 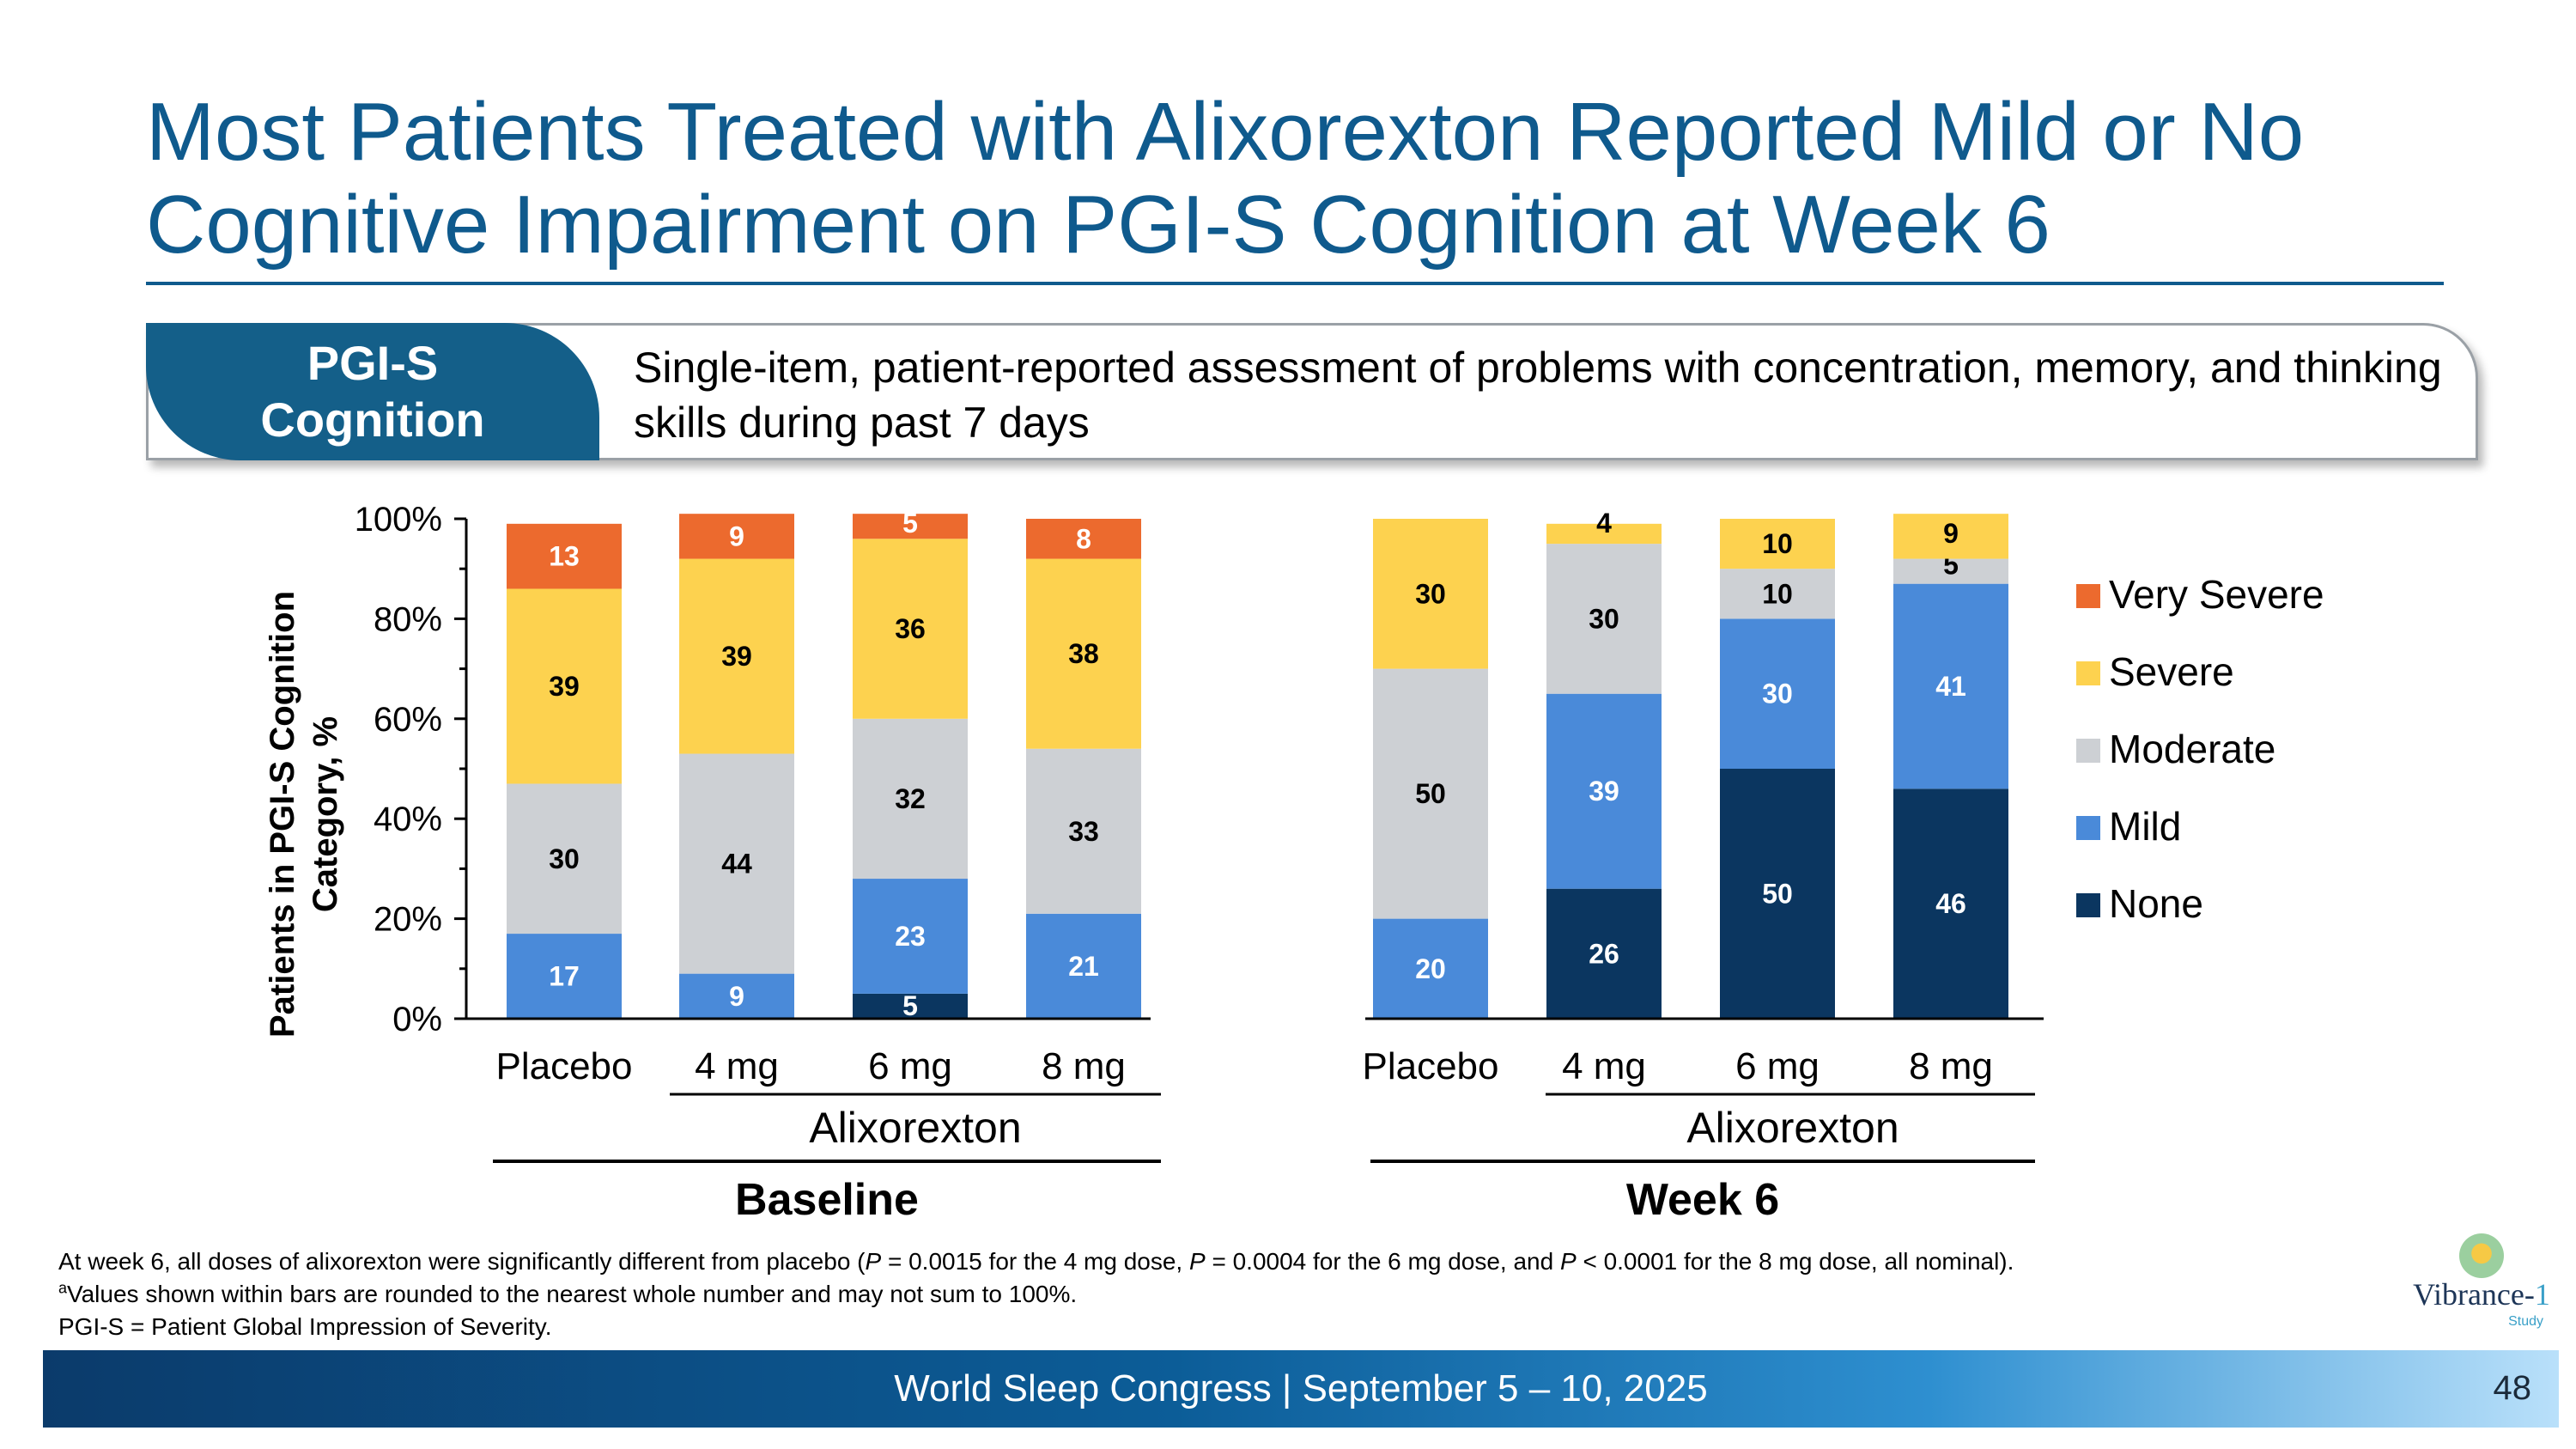 I want to click on vibrance-logo: Vibrance-1 Study, so click(x=2481, y=1281).